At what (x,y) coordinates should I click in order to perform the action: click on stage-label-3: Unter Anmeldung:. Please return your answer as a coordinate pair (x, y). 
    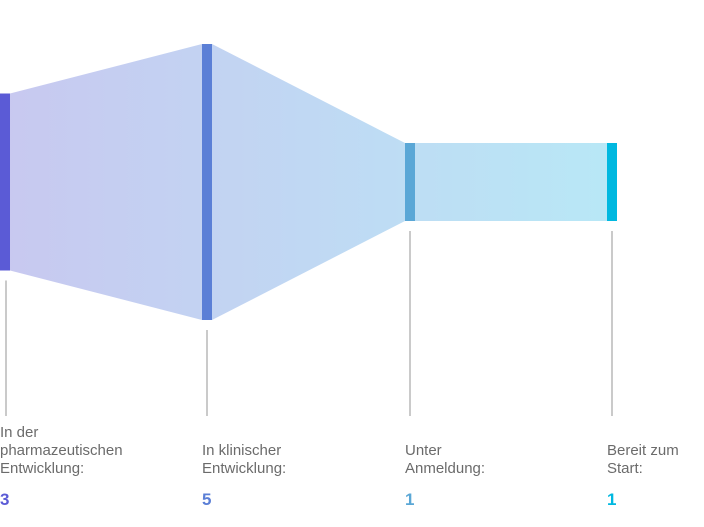
    Looking at the image, I should click on (445, 459).